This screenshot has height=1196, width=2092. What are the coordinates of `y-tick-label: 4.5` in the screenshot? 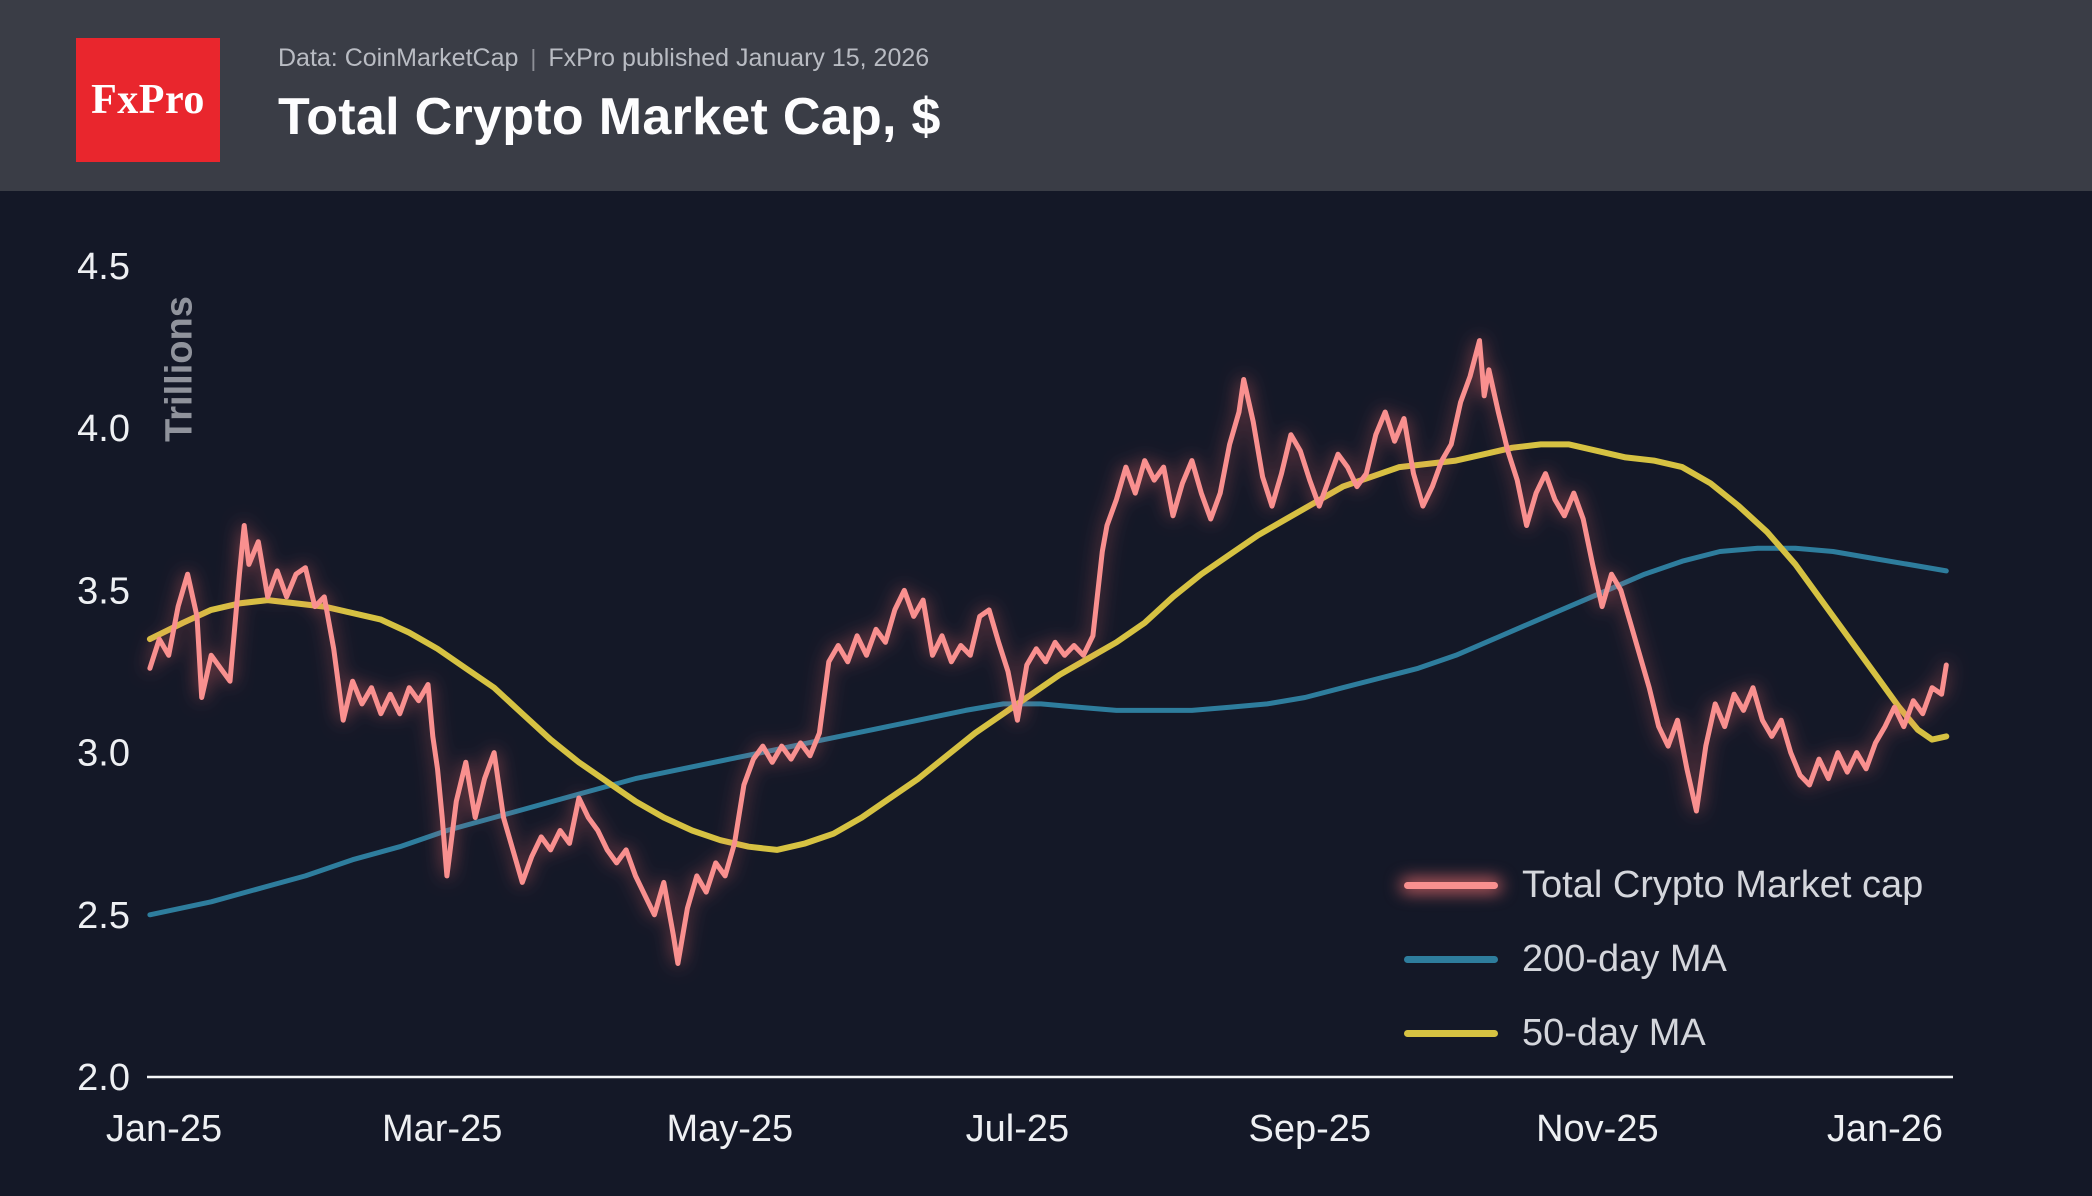 It's located at (103, 267).